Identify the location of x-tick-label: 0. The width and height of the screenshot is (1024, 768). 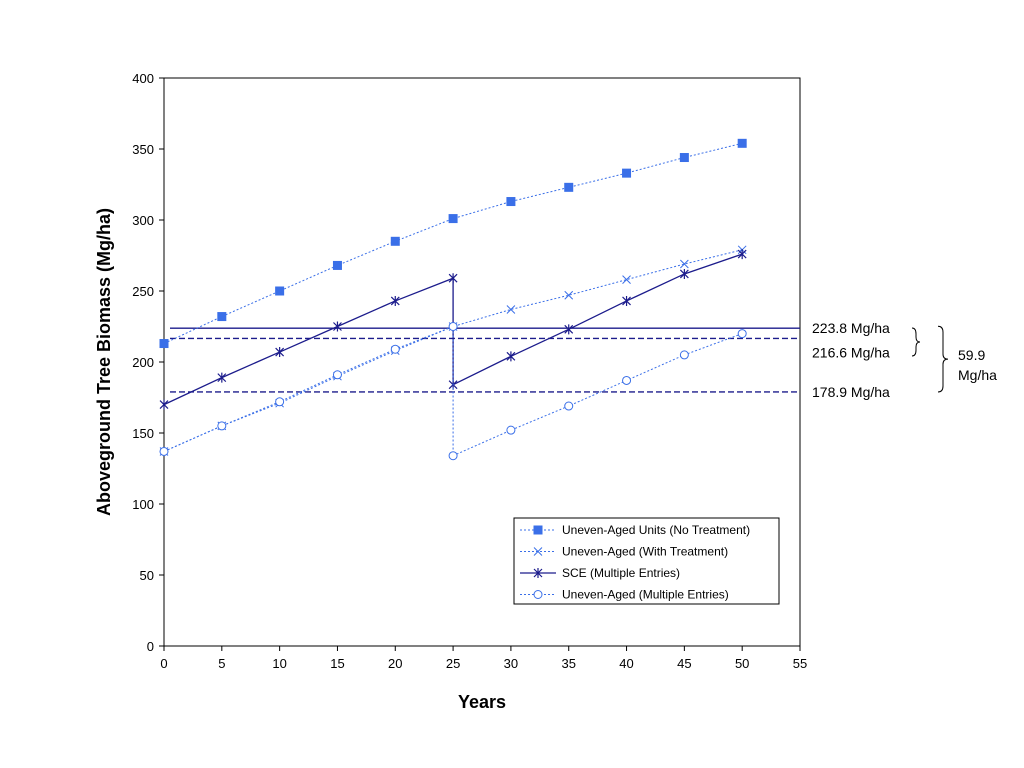
(163, 663).